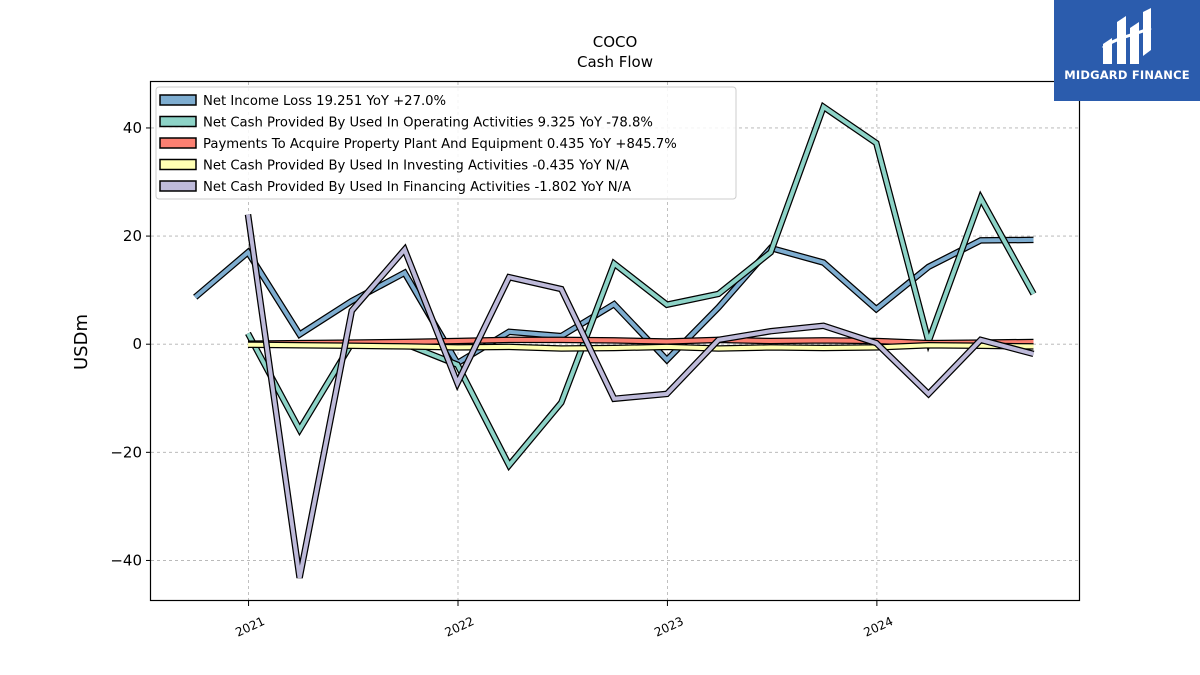 This screenshot has height=675, width=1200. Describe the element at coordinates (324, 101) in the screenshot. I see `legend-label: Net Income Loss 19.251 YoY +27.0%` at that location.